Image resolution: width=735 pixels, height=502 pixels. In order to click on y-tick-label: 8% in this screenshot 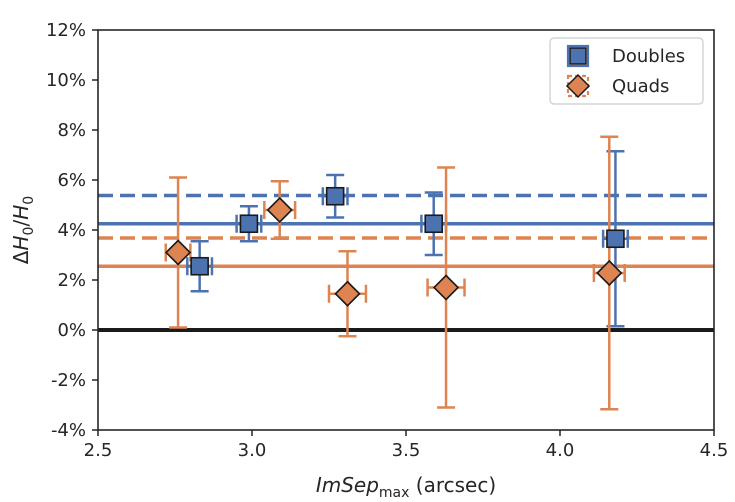, I will do `click(71, 130)`.